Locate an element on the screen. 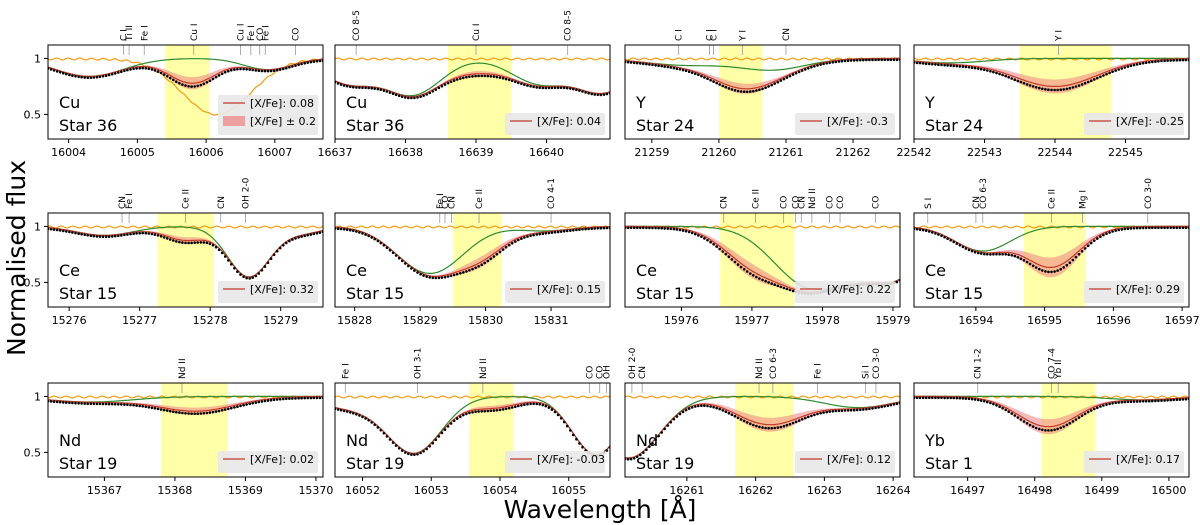 The width and height of the screenshot is (1200, 525). element-line-label: Cu I is located at coordinates (242, 32).